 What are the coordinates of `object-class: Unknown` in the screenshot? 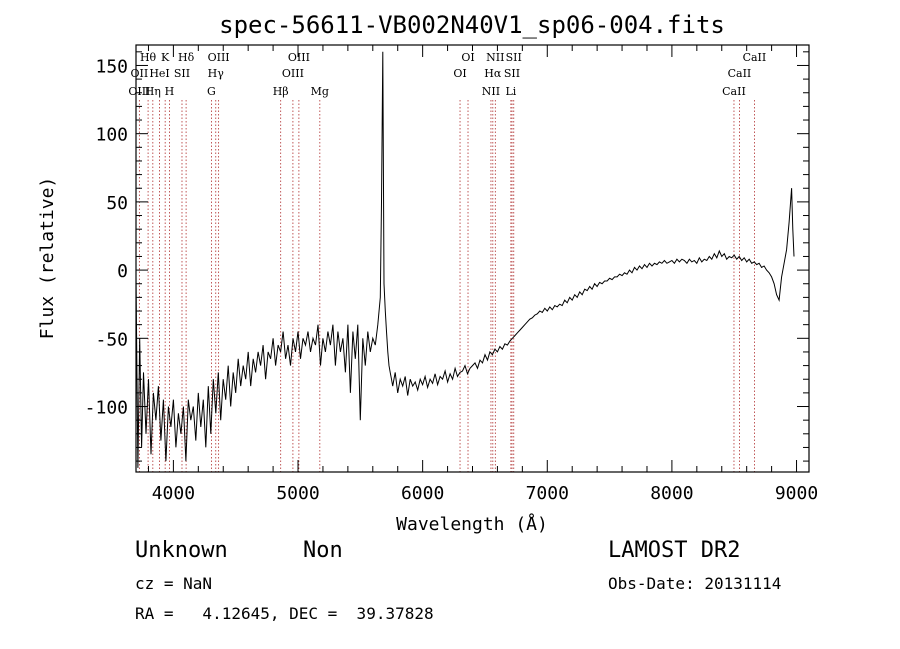 It's located at (181, 550).